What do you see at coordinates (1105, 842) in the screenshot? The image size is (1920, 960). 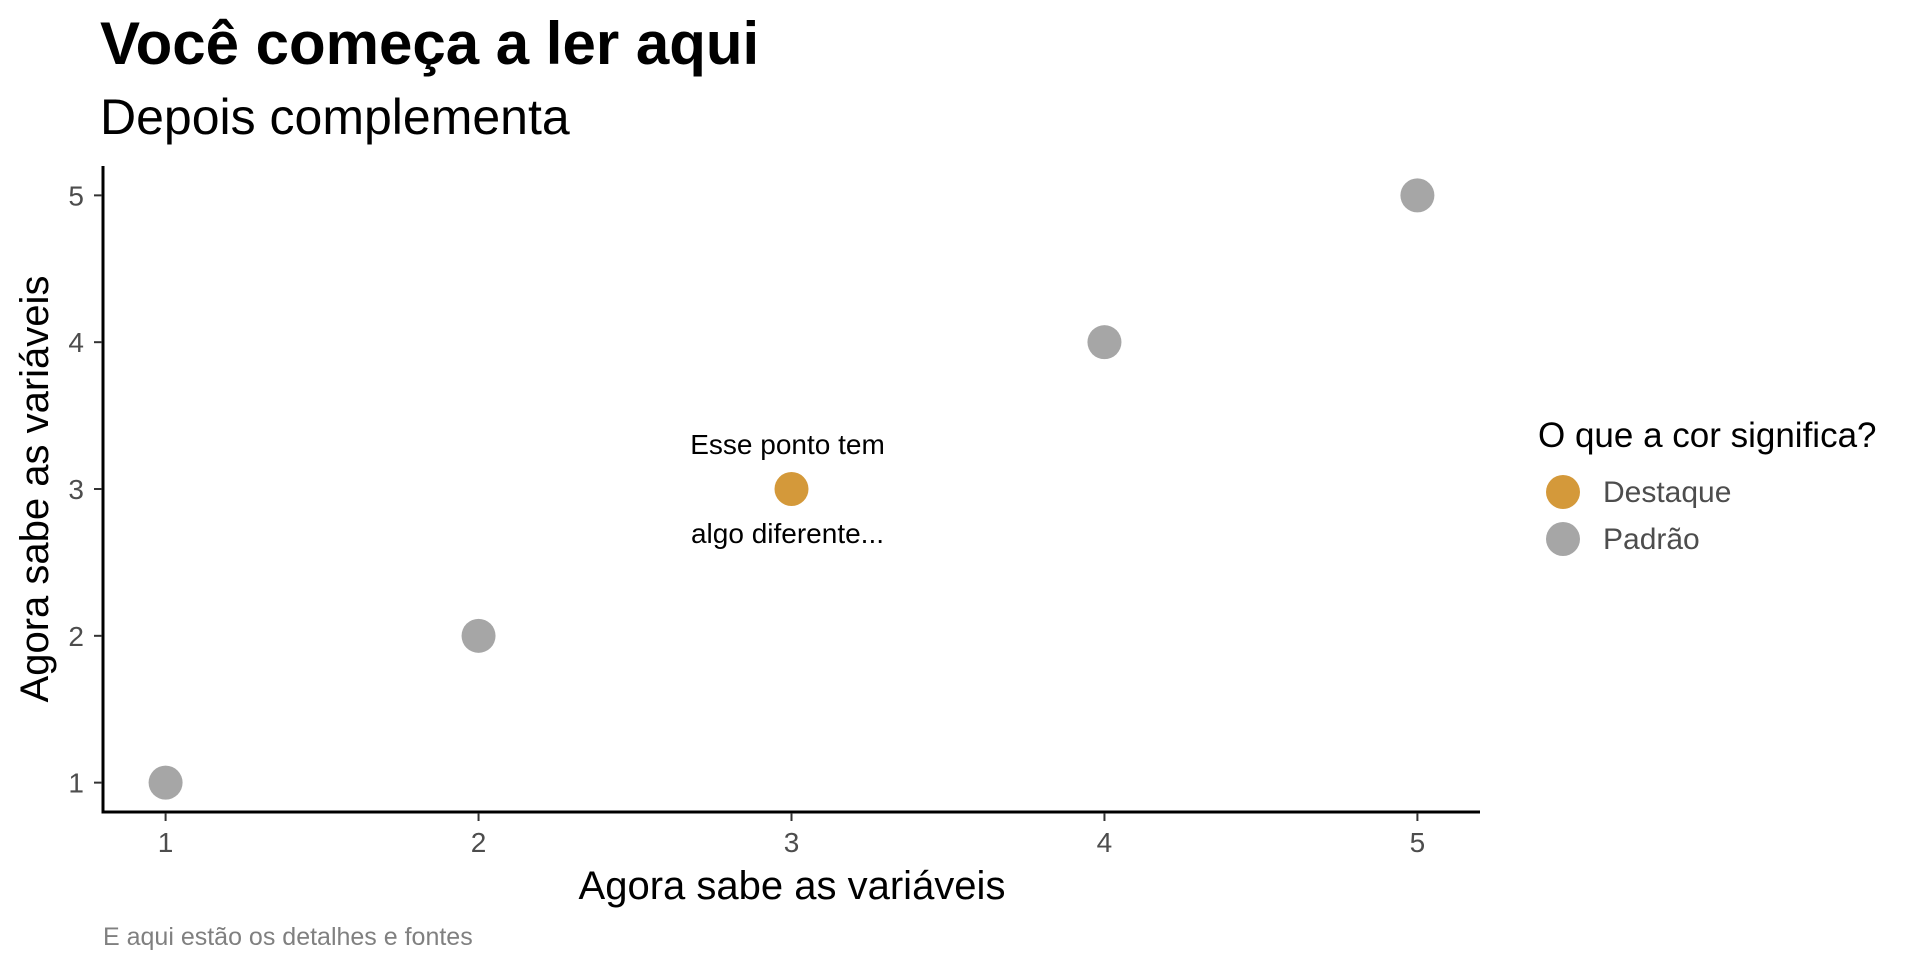 I see `x-tick-label: 4` at bounding box center [1105, 842].